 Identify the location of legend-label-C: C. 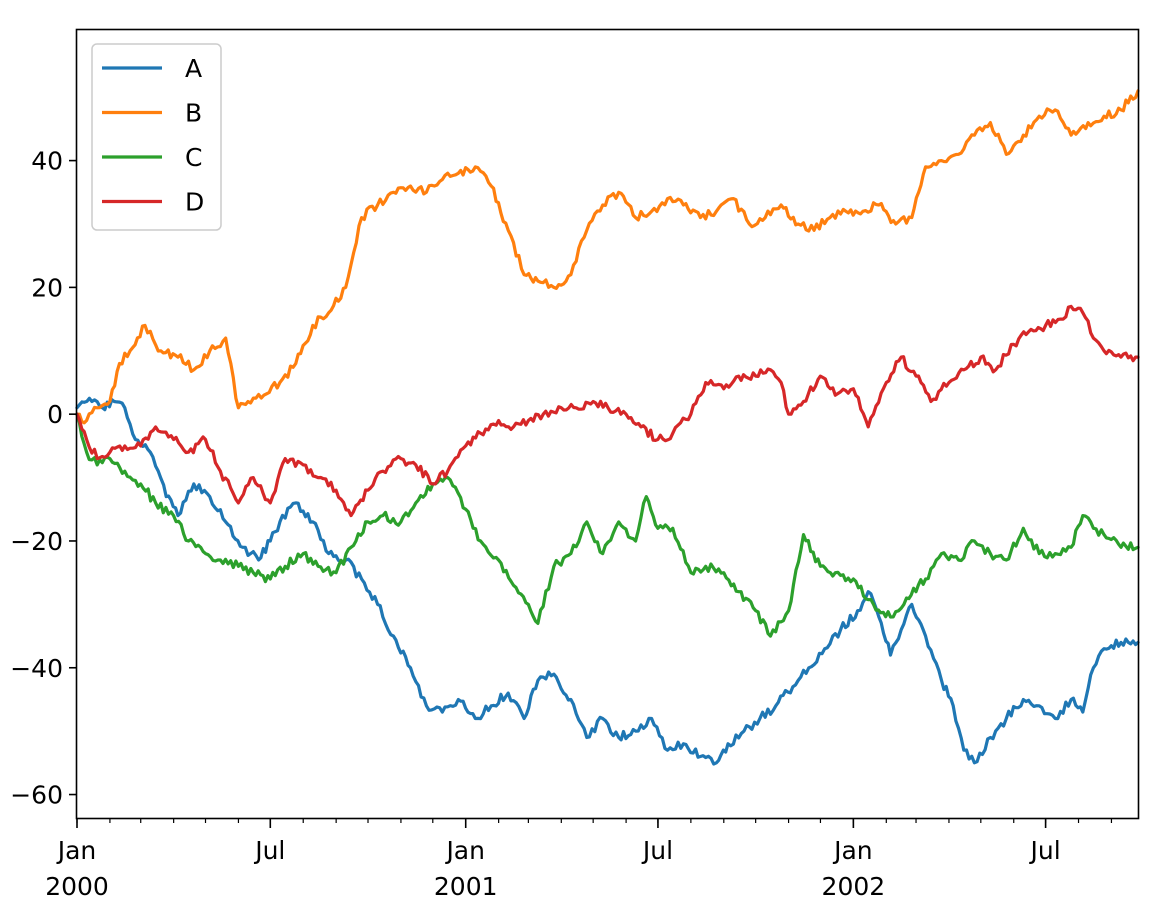
(193, 157).